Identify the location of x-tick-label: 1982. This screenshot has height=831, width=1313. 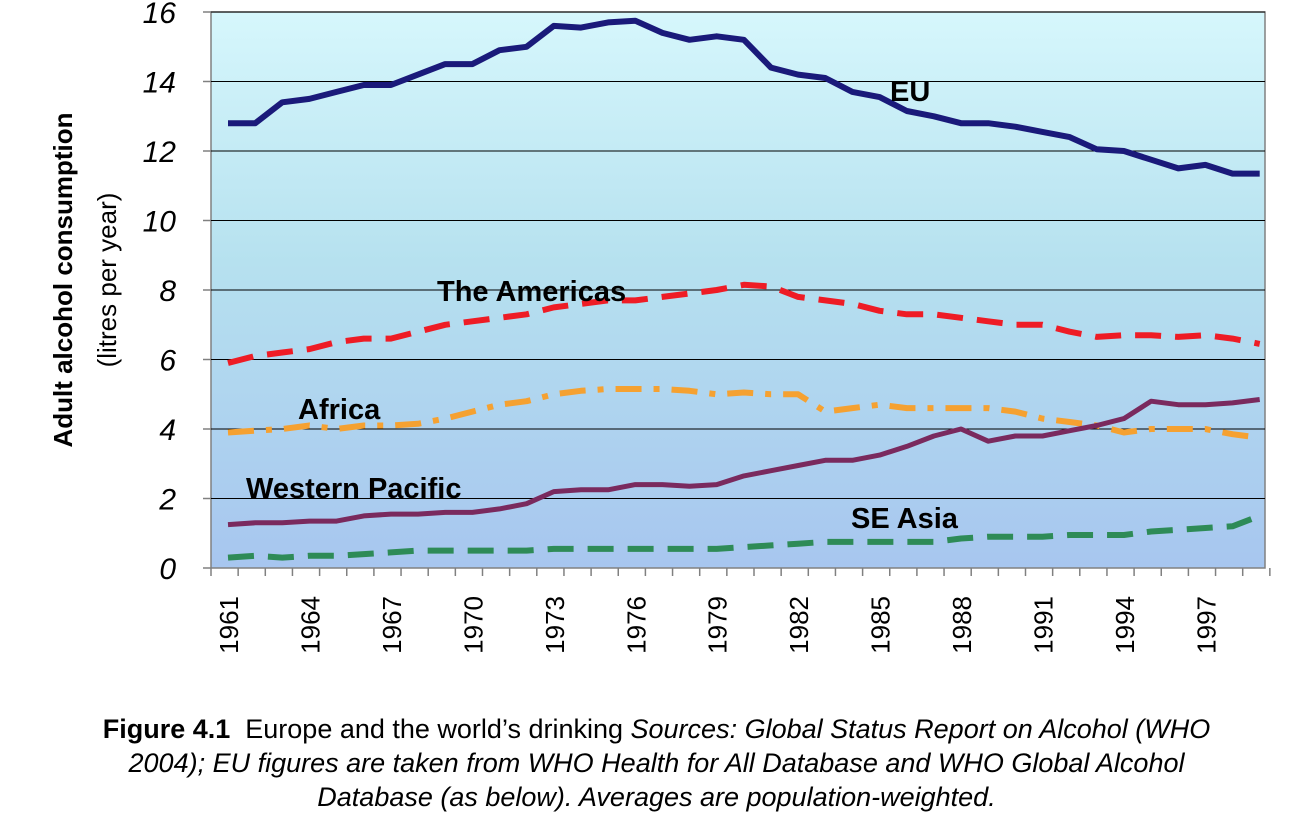
(799, 625).